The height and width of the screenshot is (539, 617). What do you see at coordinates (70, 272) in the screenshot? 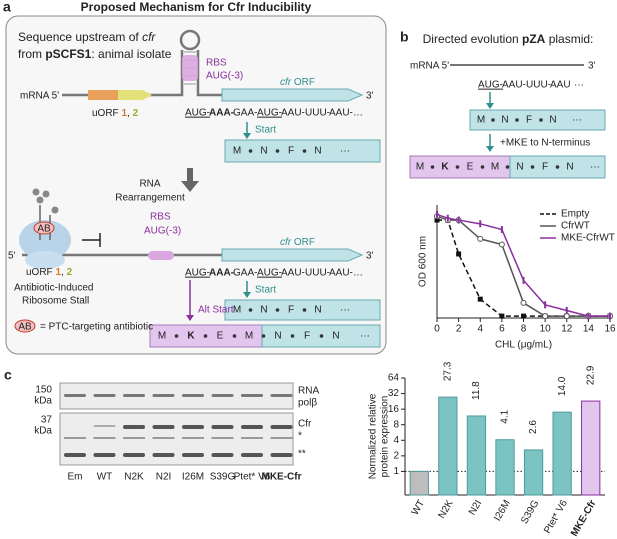
I see `uorf-2: 2` at bounding box center [70, 272].